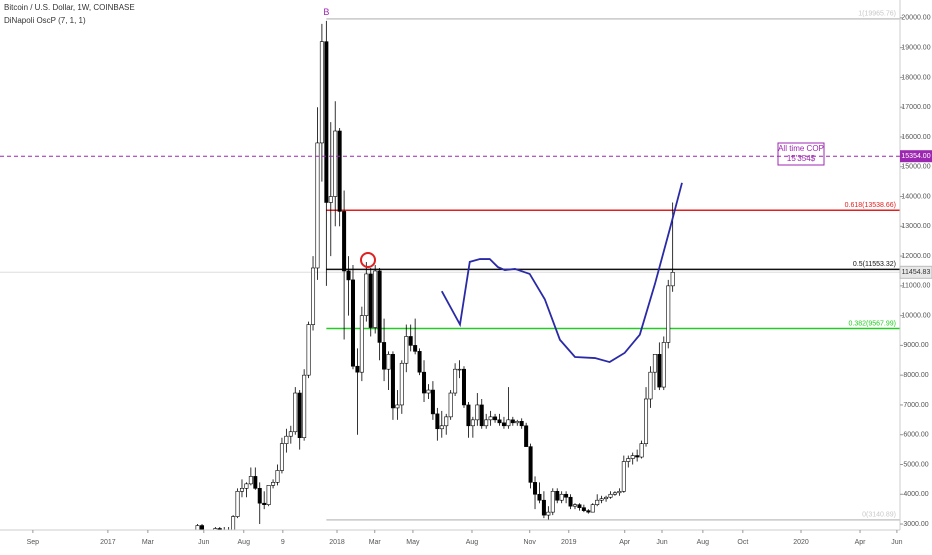 The image size is (932, 555). What do you see at coordinates (915, 464) in the screenshot?
I see `y-tick-label: 5000.00` at bounding box center [915, 464].